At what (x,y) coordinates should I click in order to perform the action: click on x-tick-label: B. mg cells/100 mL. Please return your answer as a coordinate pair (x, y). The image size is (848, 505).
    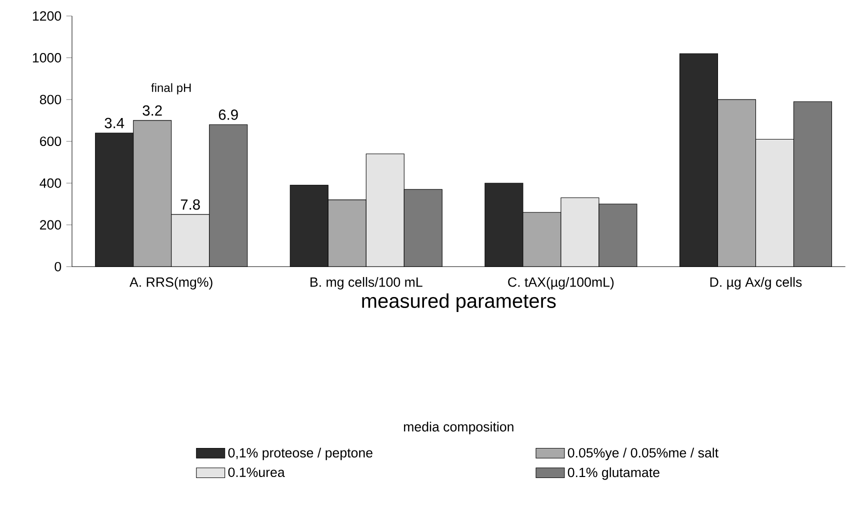
    Looking at the image, I should click on (366, 283).